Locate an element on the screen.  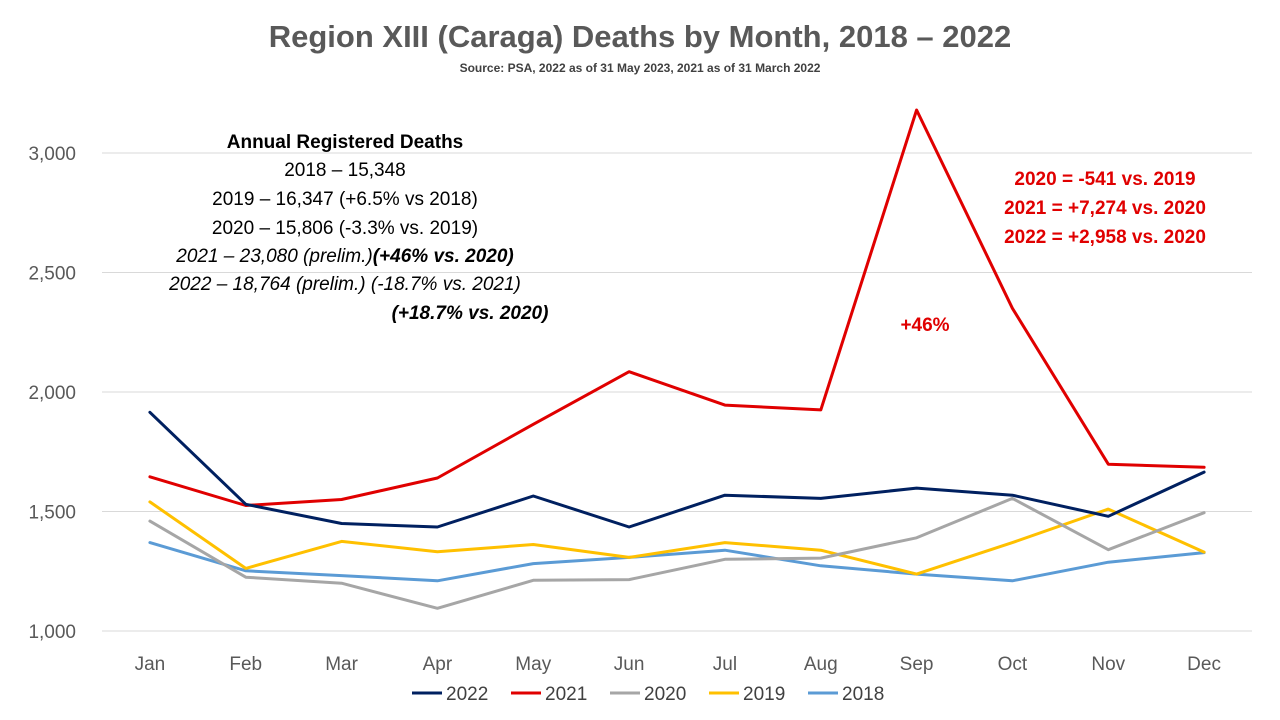
annual-line-2021: 2021 – 23,080 (prelim.)(+46% vs. 2020) is located at coordinates (344, 256).